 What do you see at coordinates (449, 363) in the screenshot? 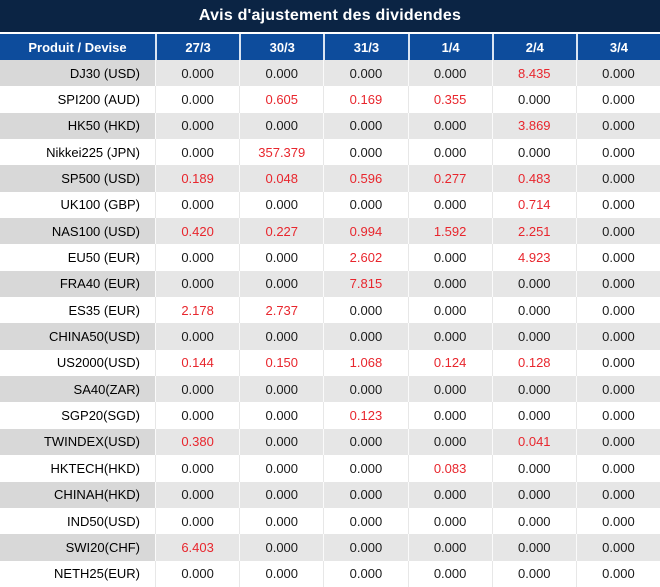
I see `value-cell: 0.124` at bounding box center [449, 363].